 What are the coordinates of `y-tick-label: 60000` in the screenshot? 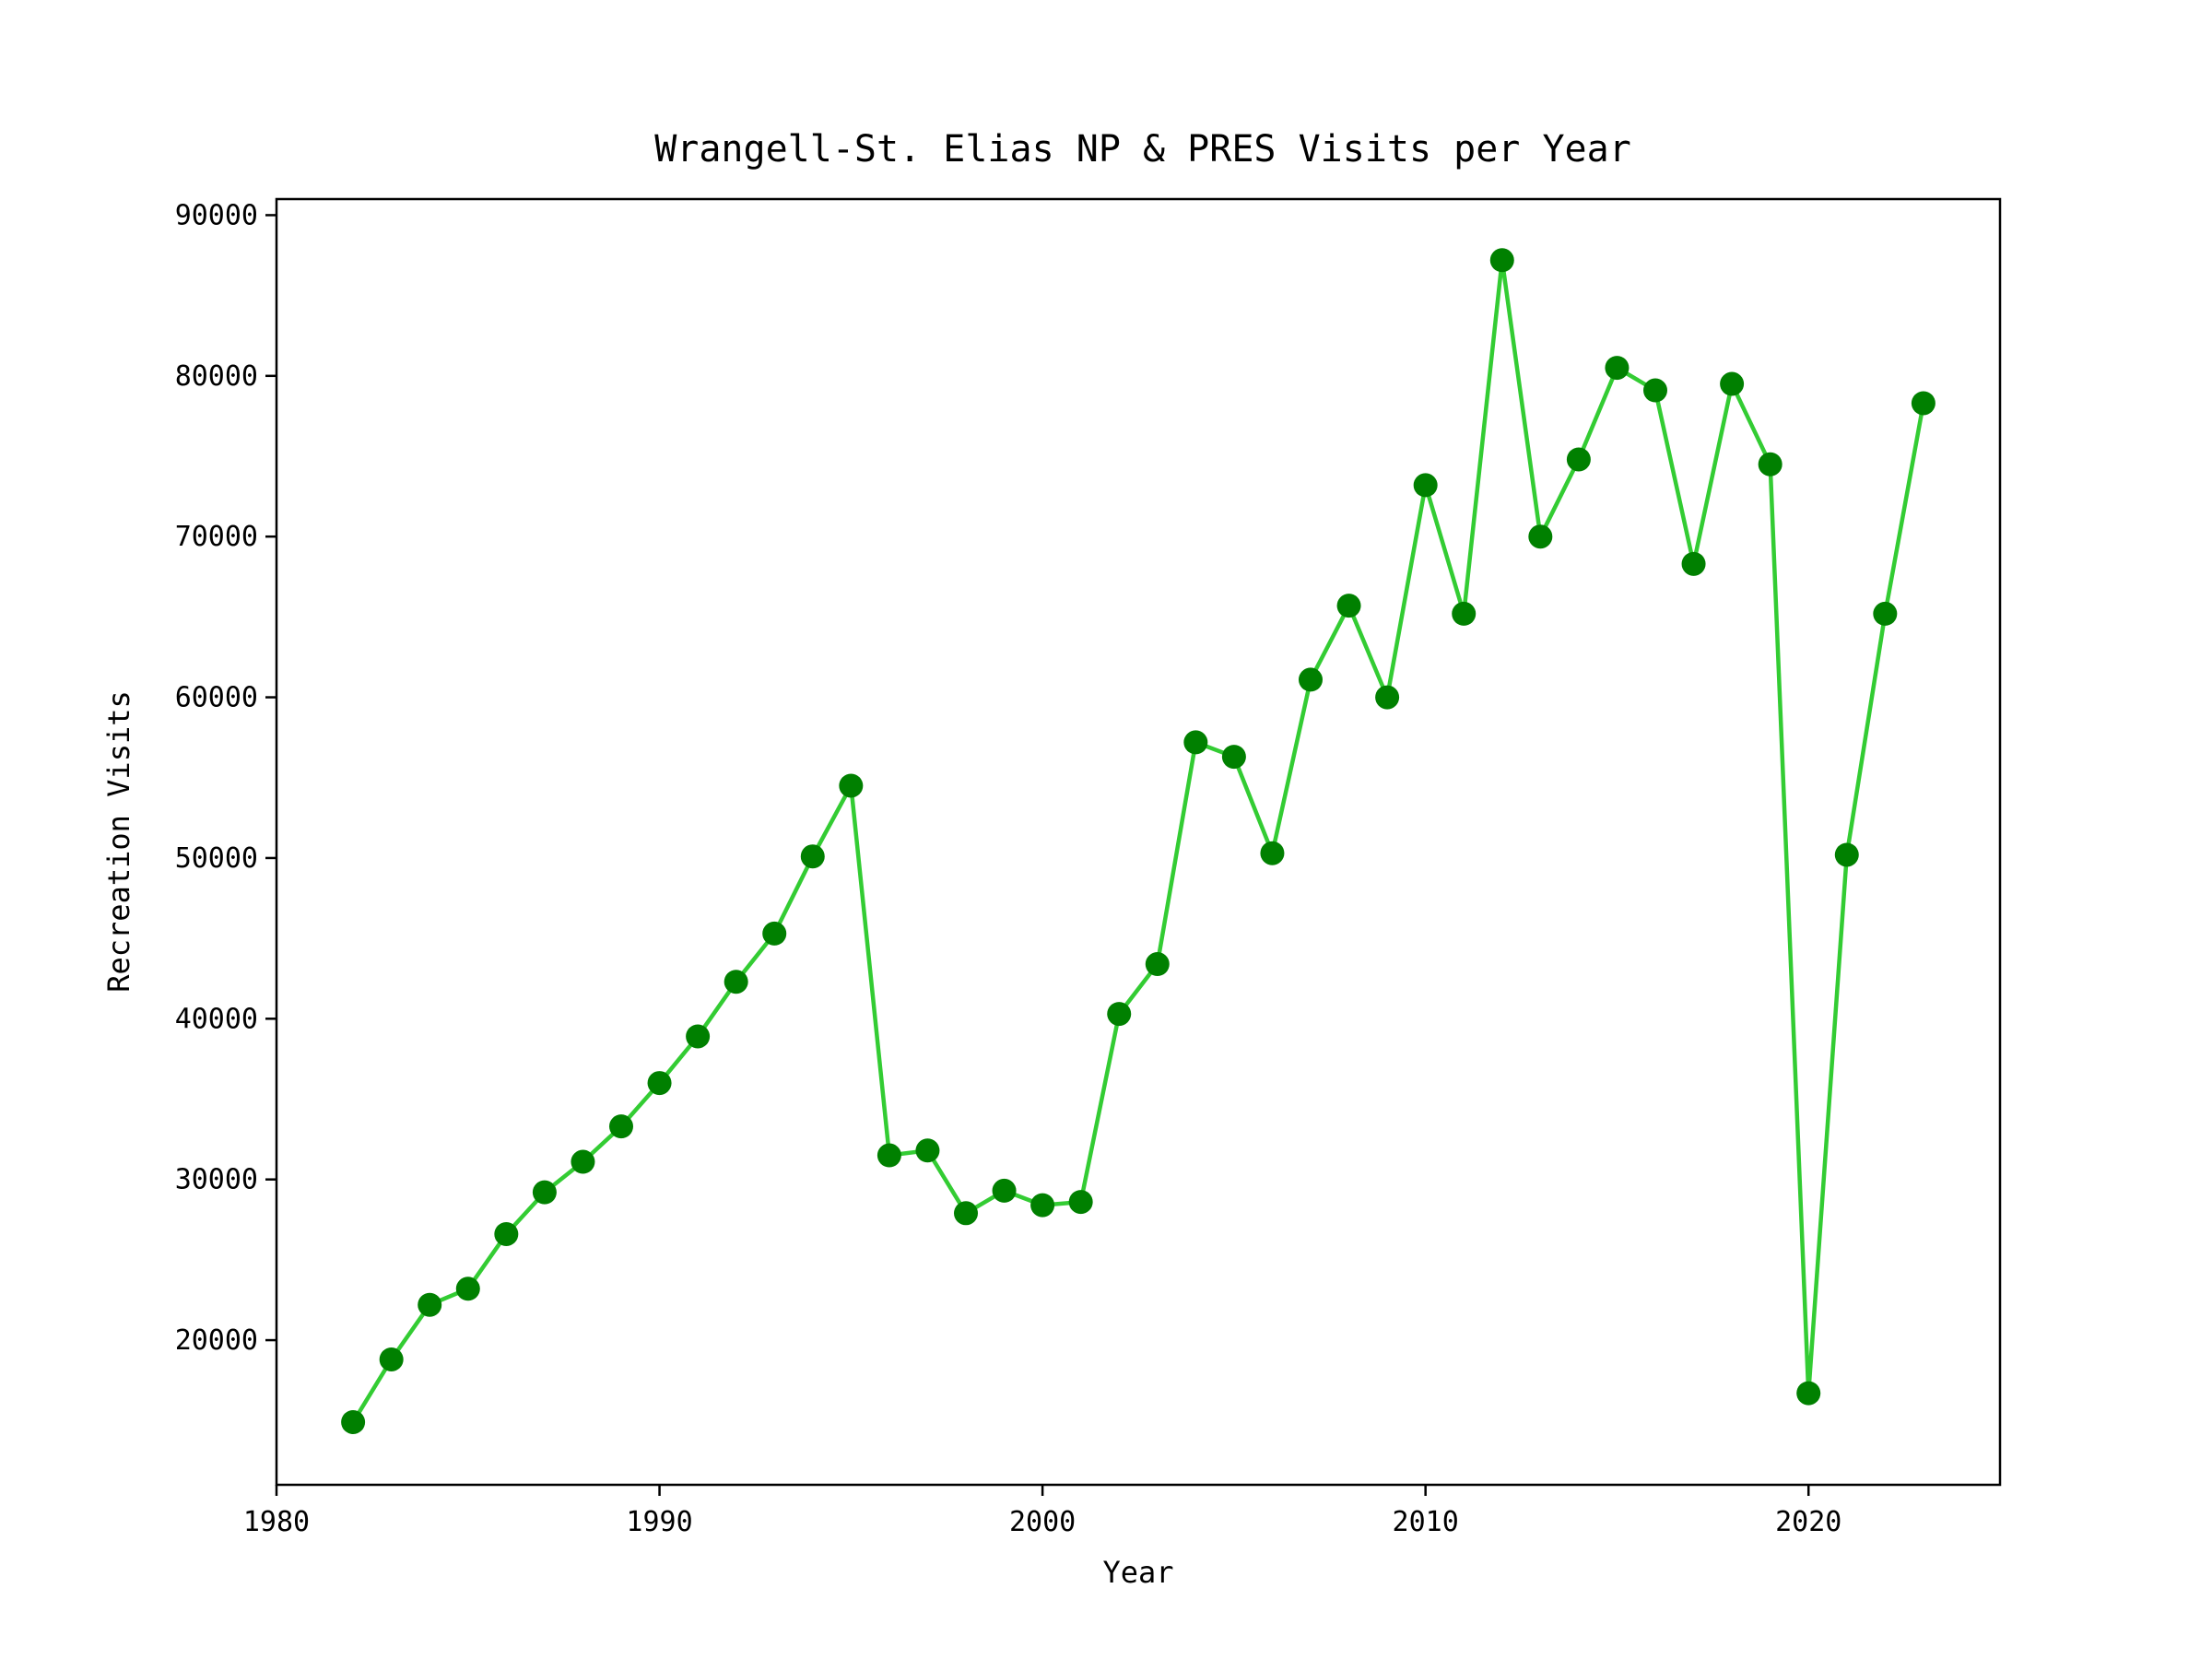 It's located at (216, 698).